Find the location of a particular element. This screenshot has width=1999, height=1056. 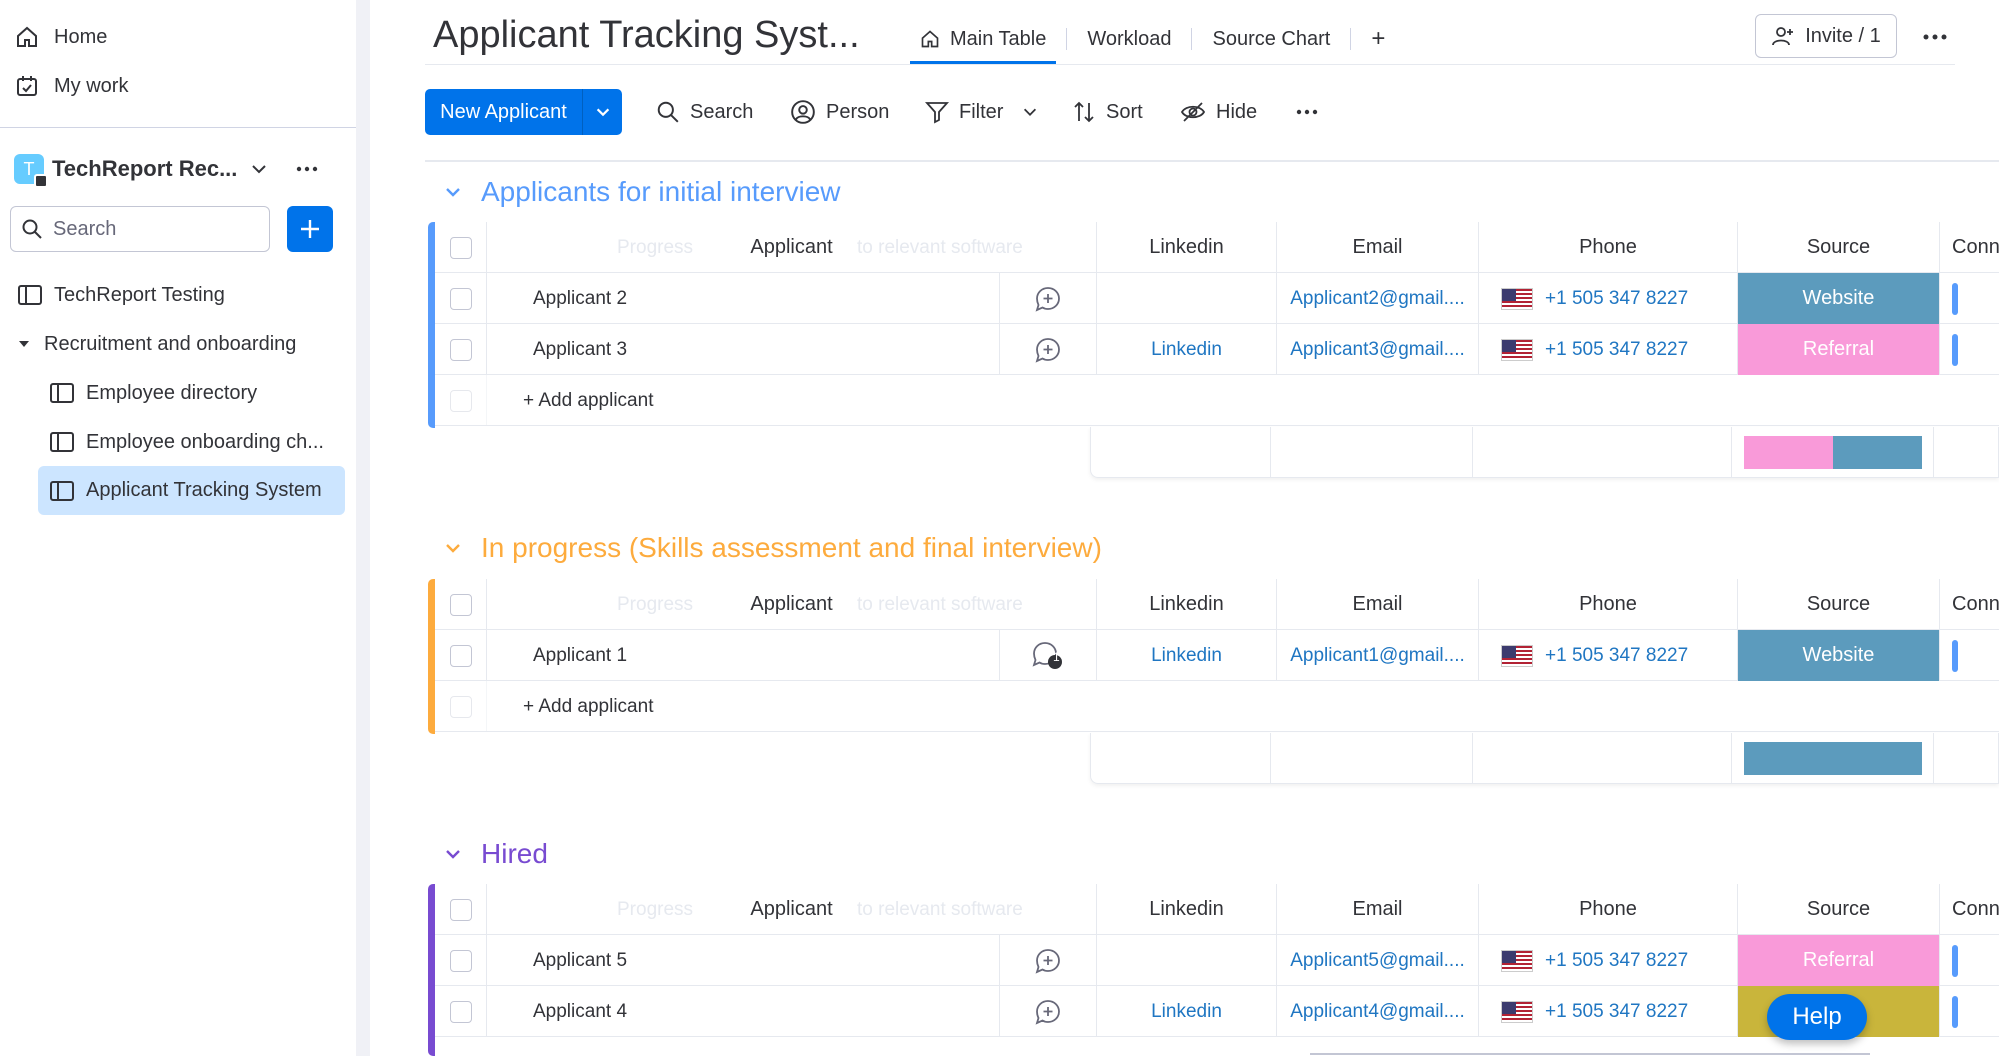

sidebar-divider is located at coordinates (363, 528).